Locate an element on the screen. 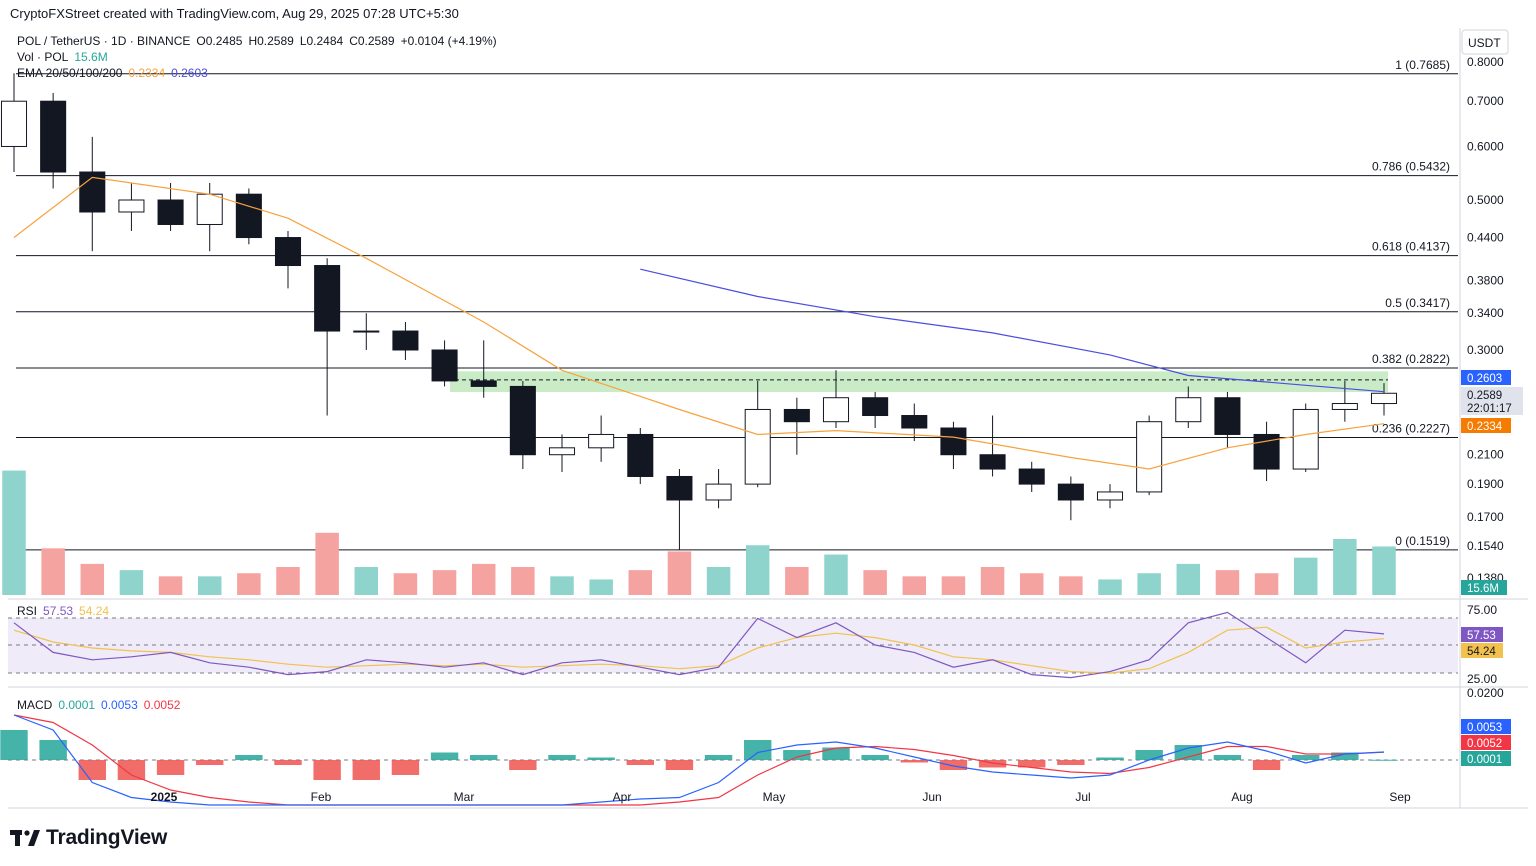  tradingview-wordmark: TradingView is located at coordinates (107, 837).